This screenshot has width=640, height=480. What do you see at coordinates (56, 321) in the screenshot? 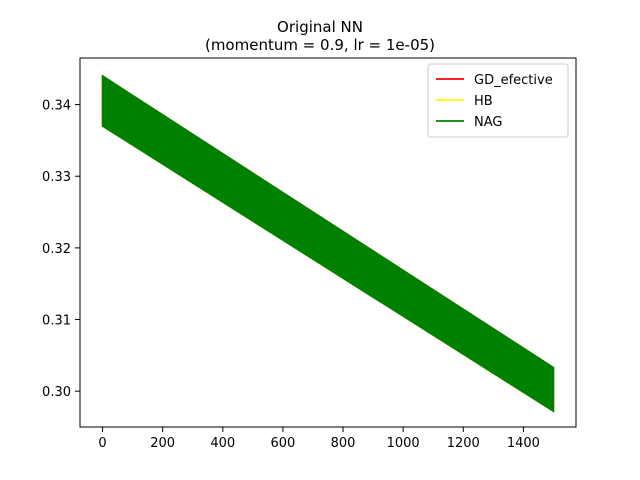
I see `y-tick-label: 0.31` at bounding box center [56, 321].